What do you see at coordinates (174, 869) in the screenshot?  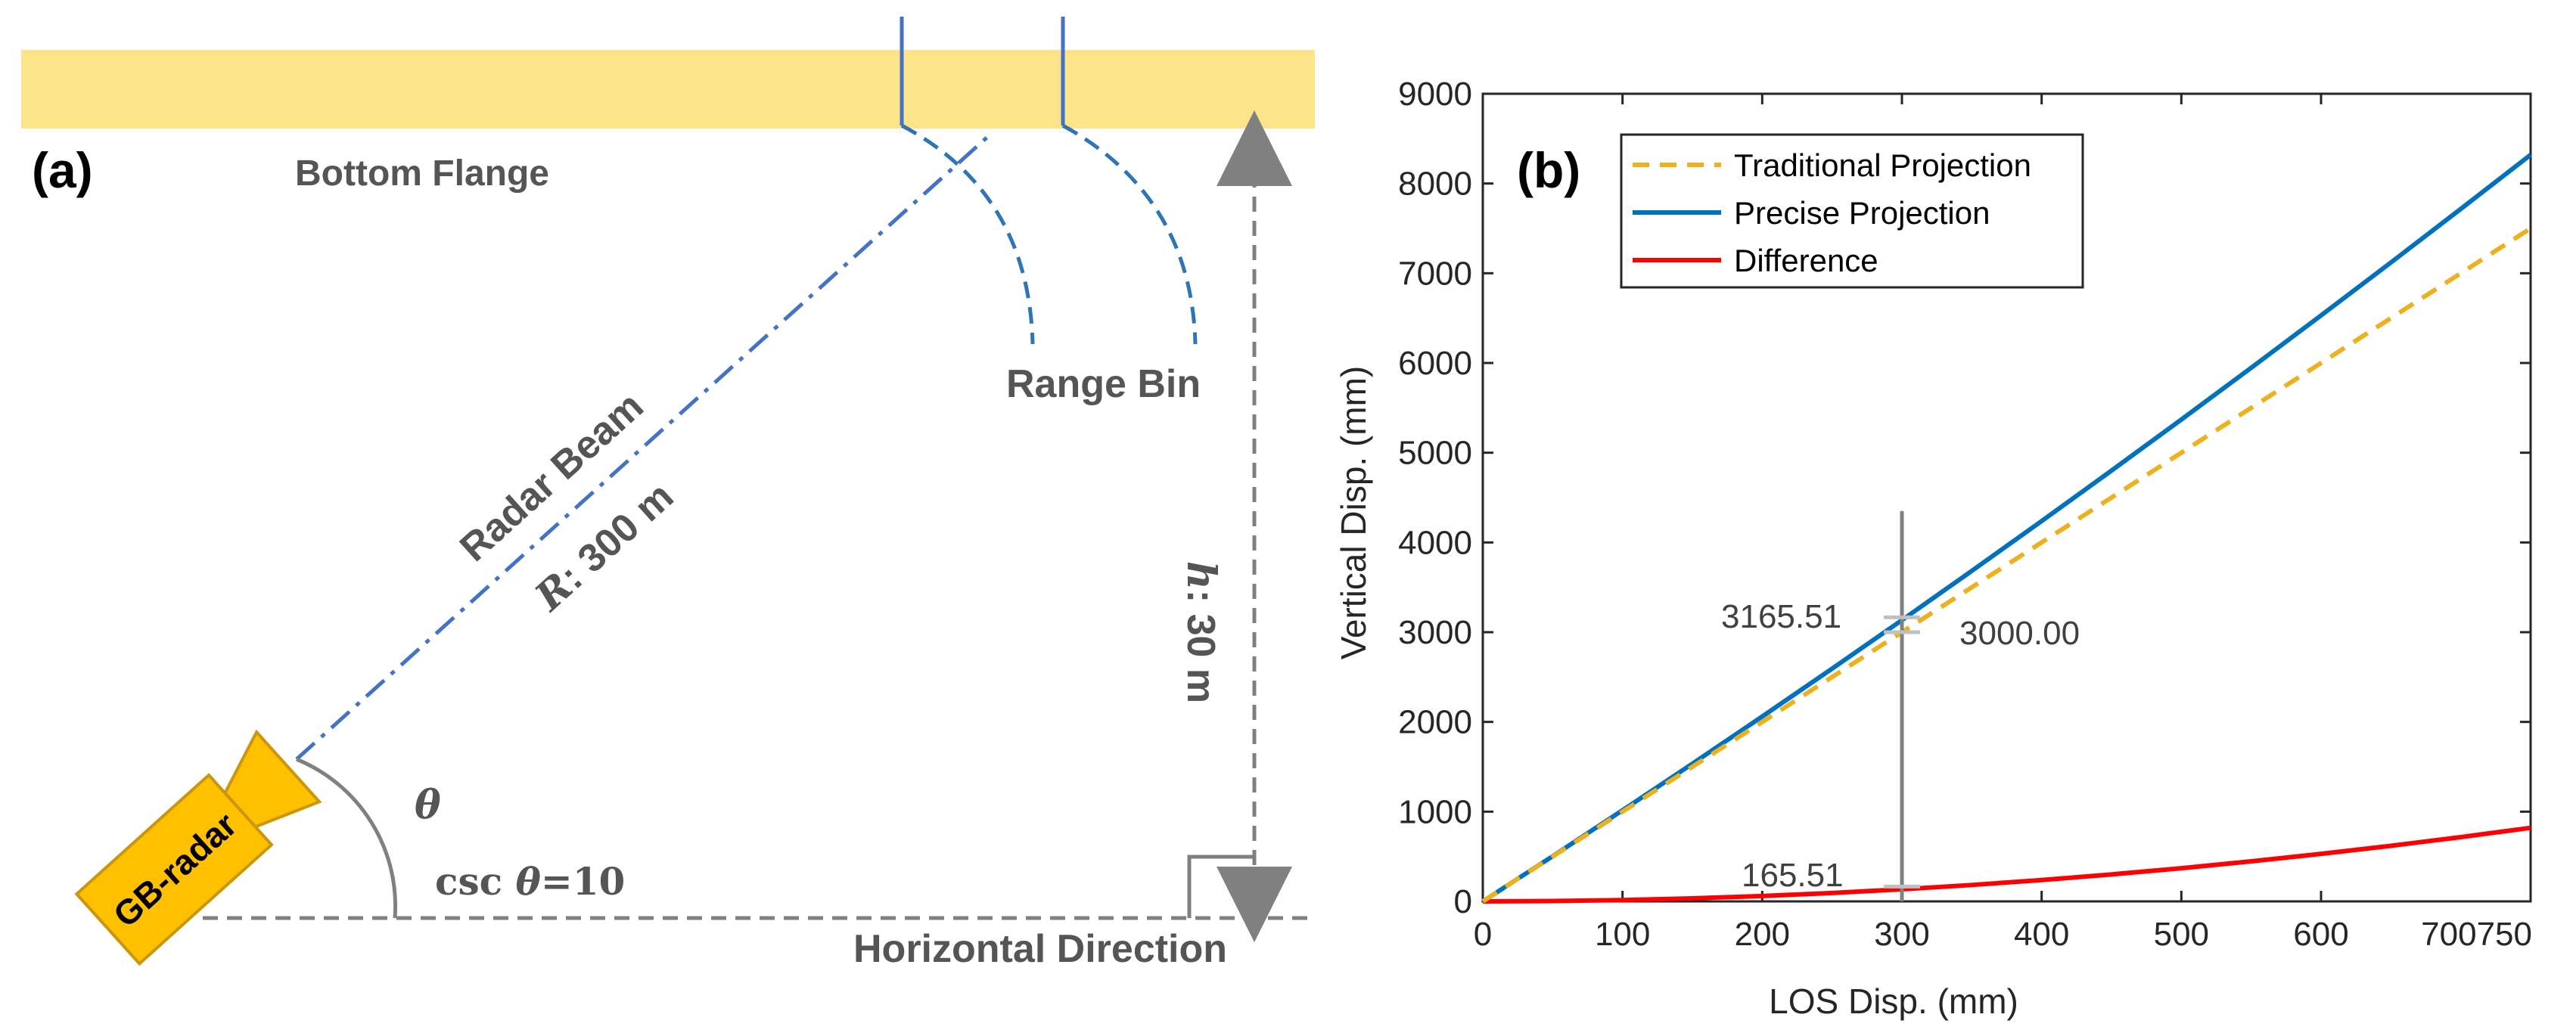 I see `radar-body-icon` at bounding box center [174, 869].